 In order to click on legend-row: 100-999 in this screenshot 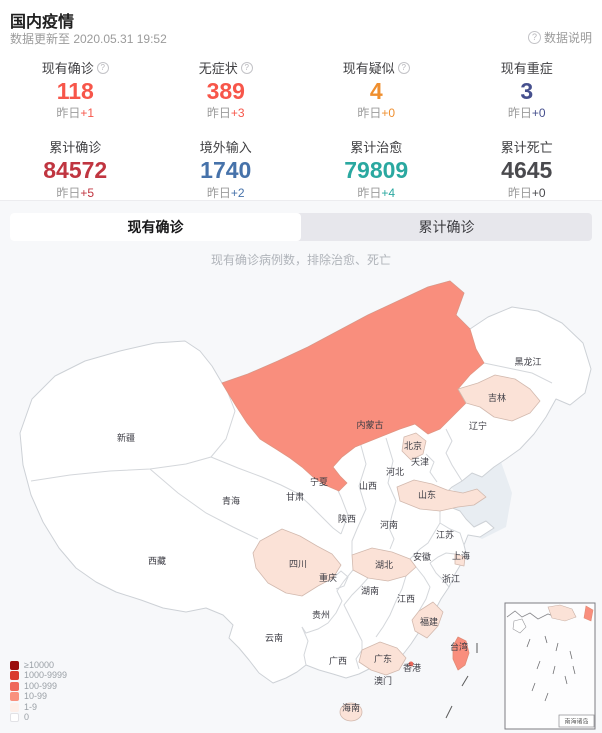, I will do `click(38, 686)`.